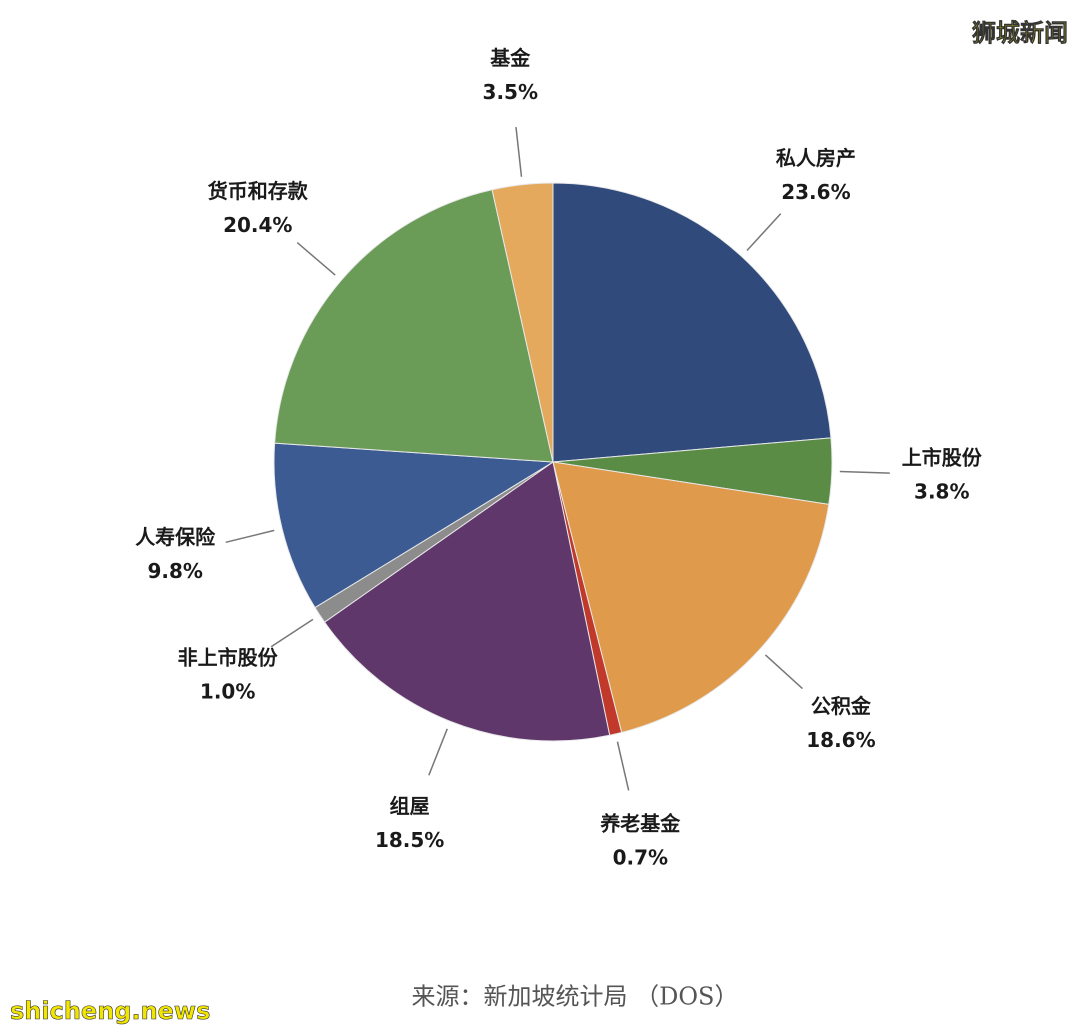 This screenshot has height=1032, width=1080. What do you see at coordinates (1020, 33) in the screenshot?
I see `watermark: 狮城新闻` at bounding box center [1020, 33].